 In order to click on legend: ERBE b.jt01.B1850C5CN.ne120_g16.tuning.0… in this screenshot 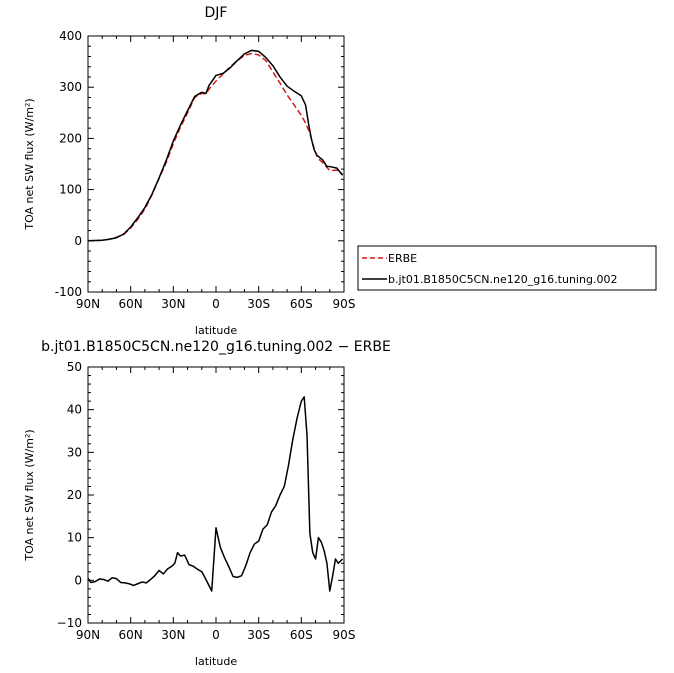, I will do `click(507, 268)`.